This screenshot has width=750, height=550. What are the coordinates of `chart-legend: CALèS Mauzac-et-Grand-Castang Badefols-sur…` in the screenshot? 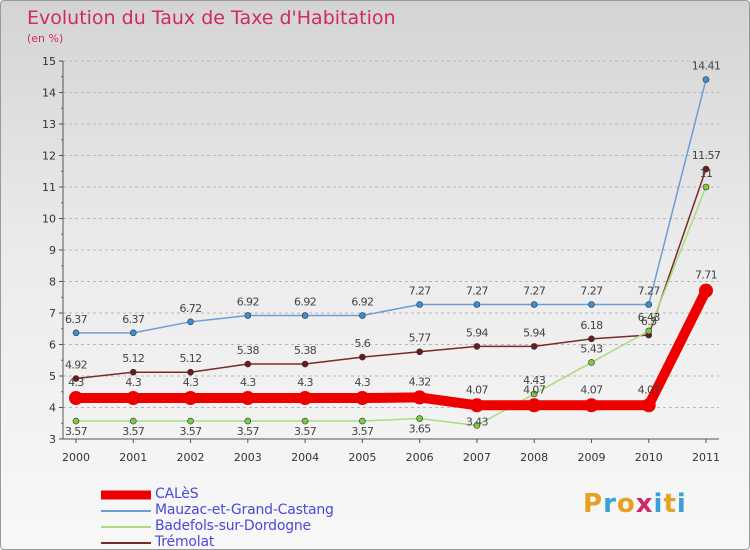 It's located at (261, 518).